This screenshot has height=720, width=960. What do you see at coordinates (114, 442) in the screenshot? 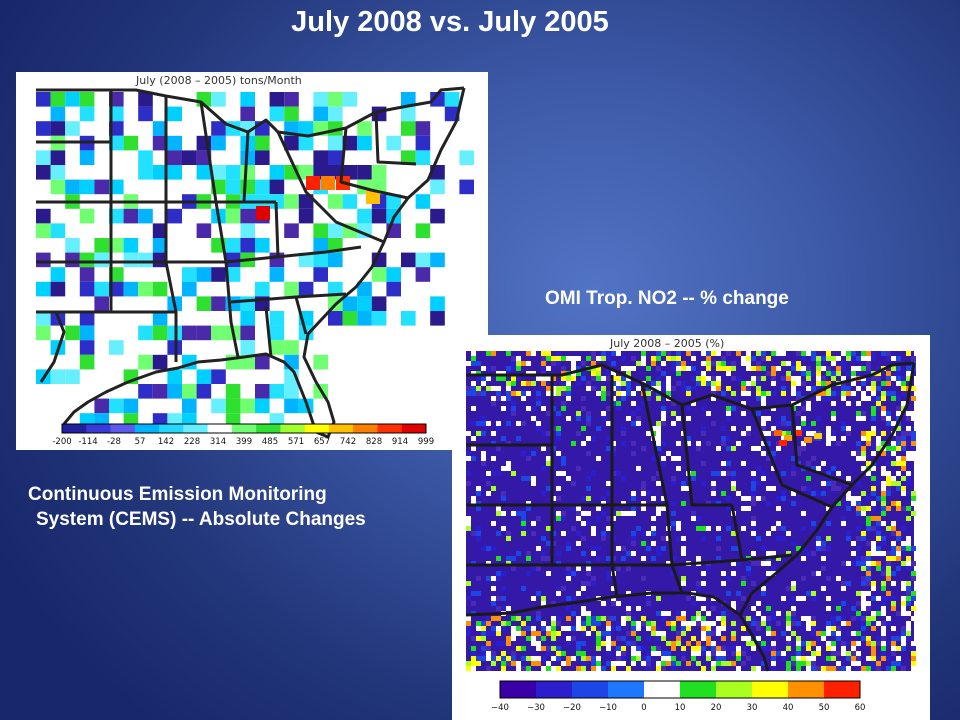
I see `cems-colorbar-tick: -28` at bounding box center [114, 442].